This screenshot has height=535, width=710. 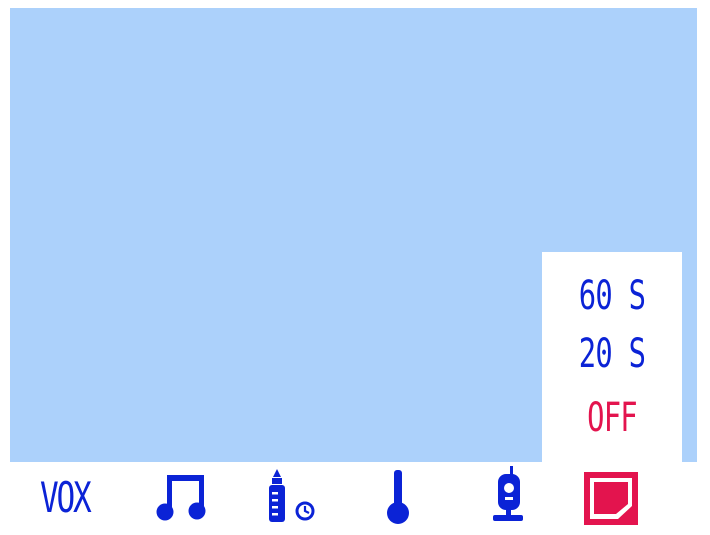 What do you see at coordinates (612, 354) in the screenshot?
I see `menu-option-20s: 20 S` at bounding box center [612, 354].